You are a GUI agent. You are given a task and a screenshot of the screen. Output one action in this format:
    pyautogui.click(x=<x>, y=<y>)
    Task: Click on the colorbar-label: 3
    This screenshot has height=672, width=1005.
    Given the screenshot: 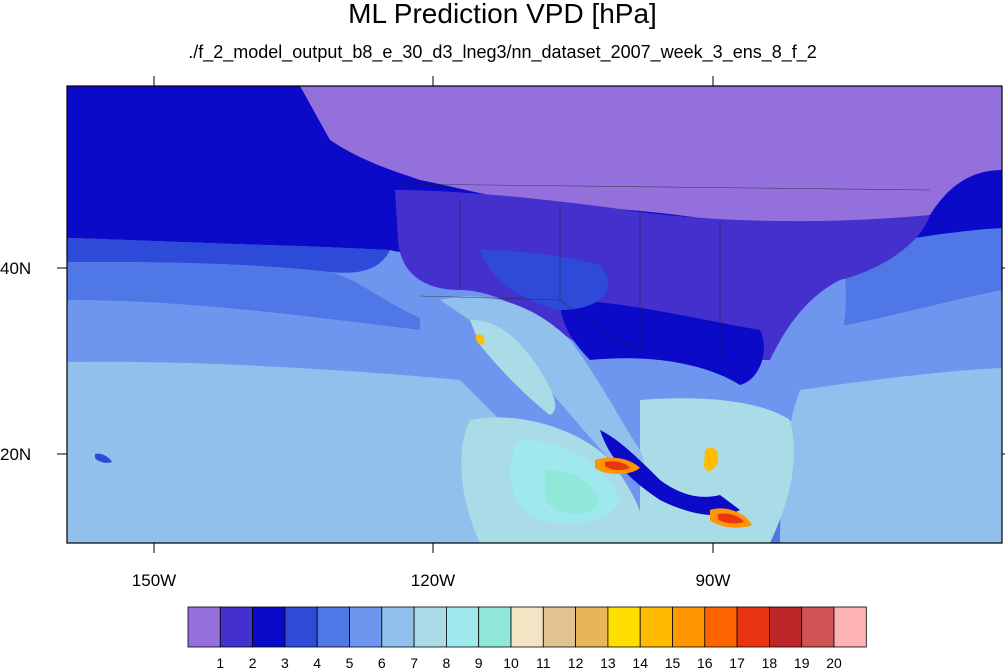 What is the action you would take?
    pyautogui.click(x=285, y=663)
    